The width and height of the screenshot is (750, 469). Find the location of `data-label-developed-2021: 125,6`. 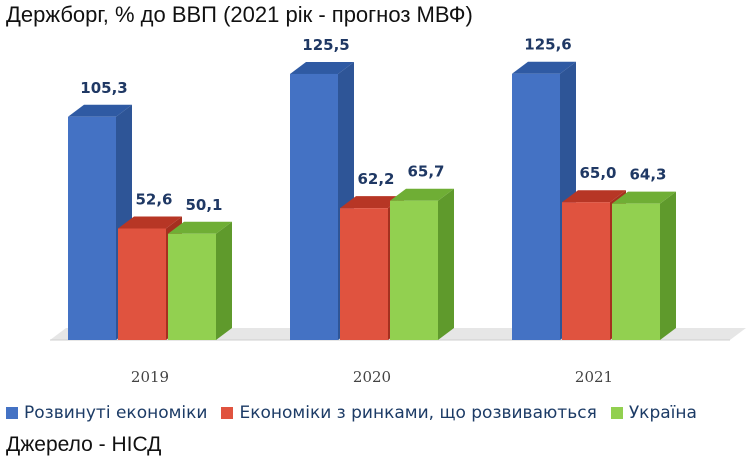

data-label-developed-2021: 125,6 is located at coordinates (547, 45).